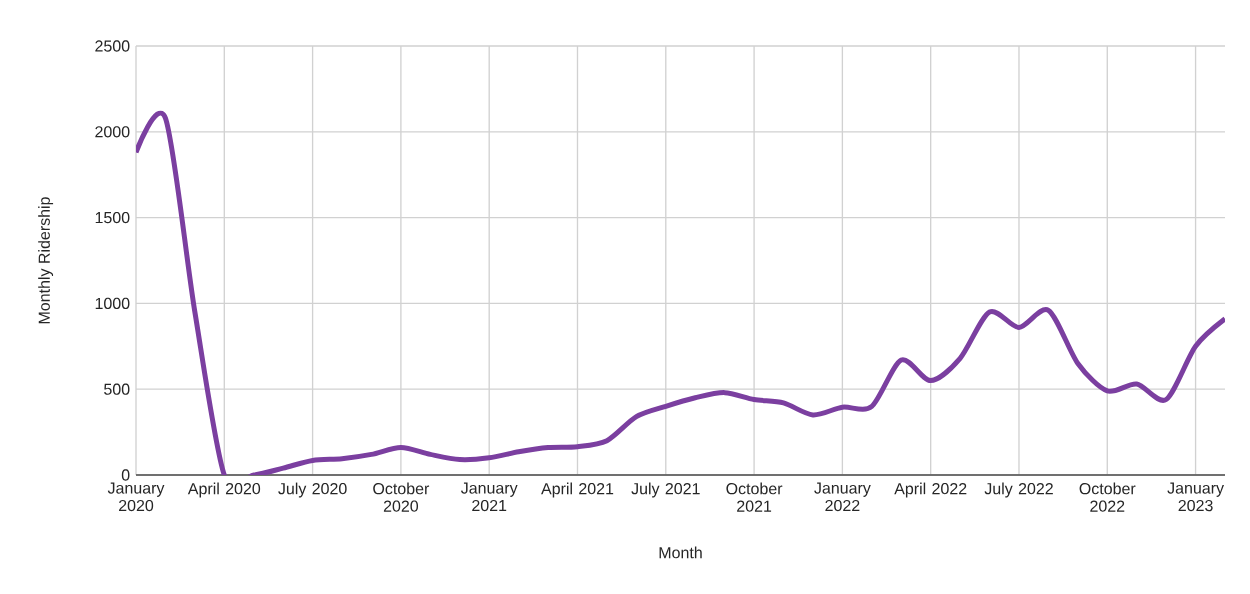  What do you see at coordinates (930, 490) in the screenshot?
I see `x-tick-label: April 2022` at bounding box center [930, 490].